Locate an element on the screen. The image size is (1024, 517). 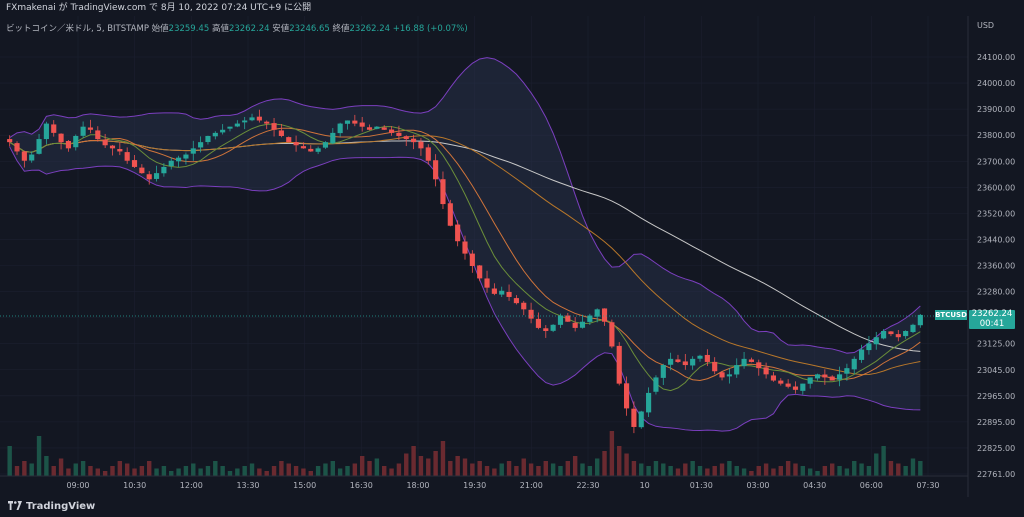
last-price-value: 23262.24 is located at coordinates (992, 314).